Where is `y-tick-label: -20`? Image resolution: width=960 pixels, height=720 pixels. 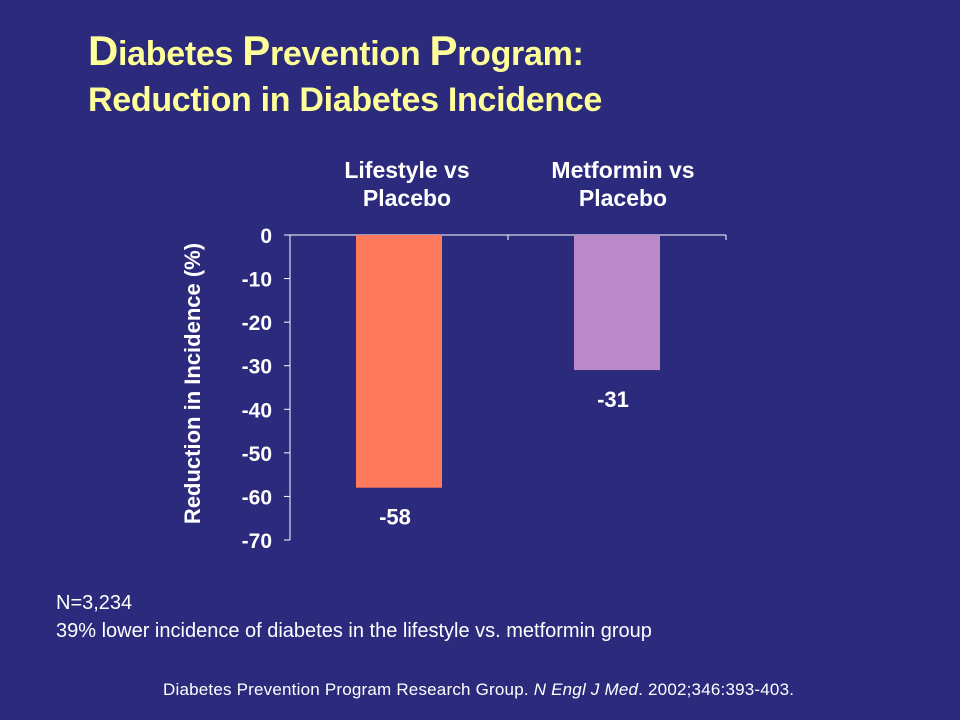
y-tick-label: -20 is located at coordinates (257, 323).